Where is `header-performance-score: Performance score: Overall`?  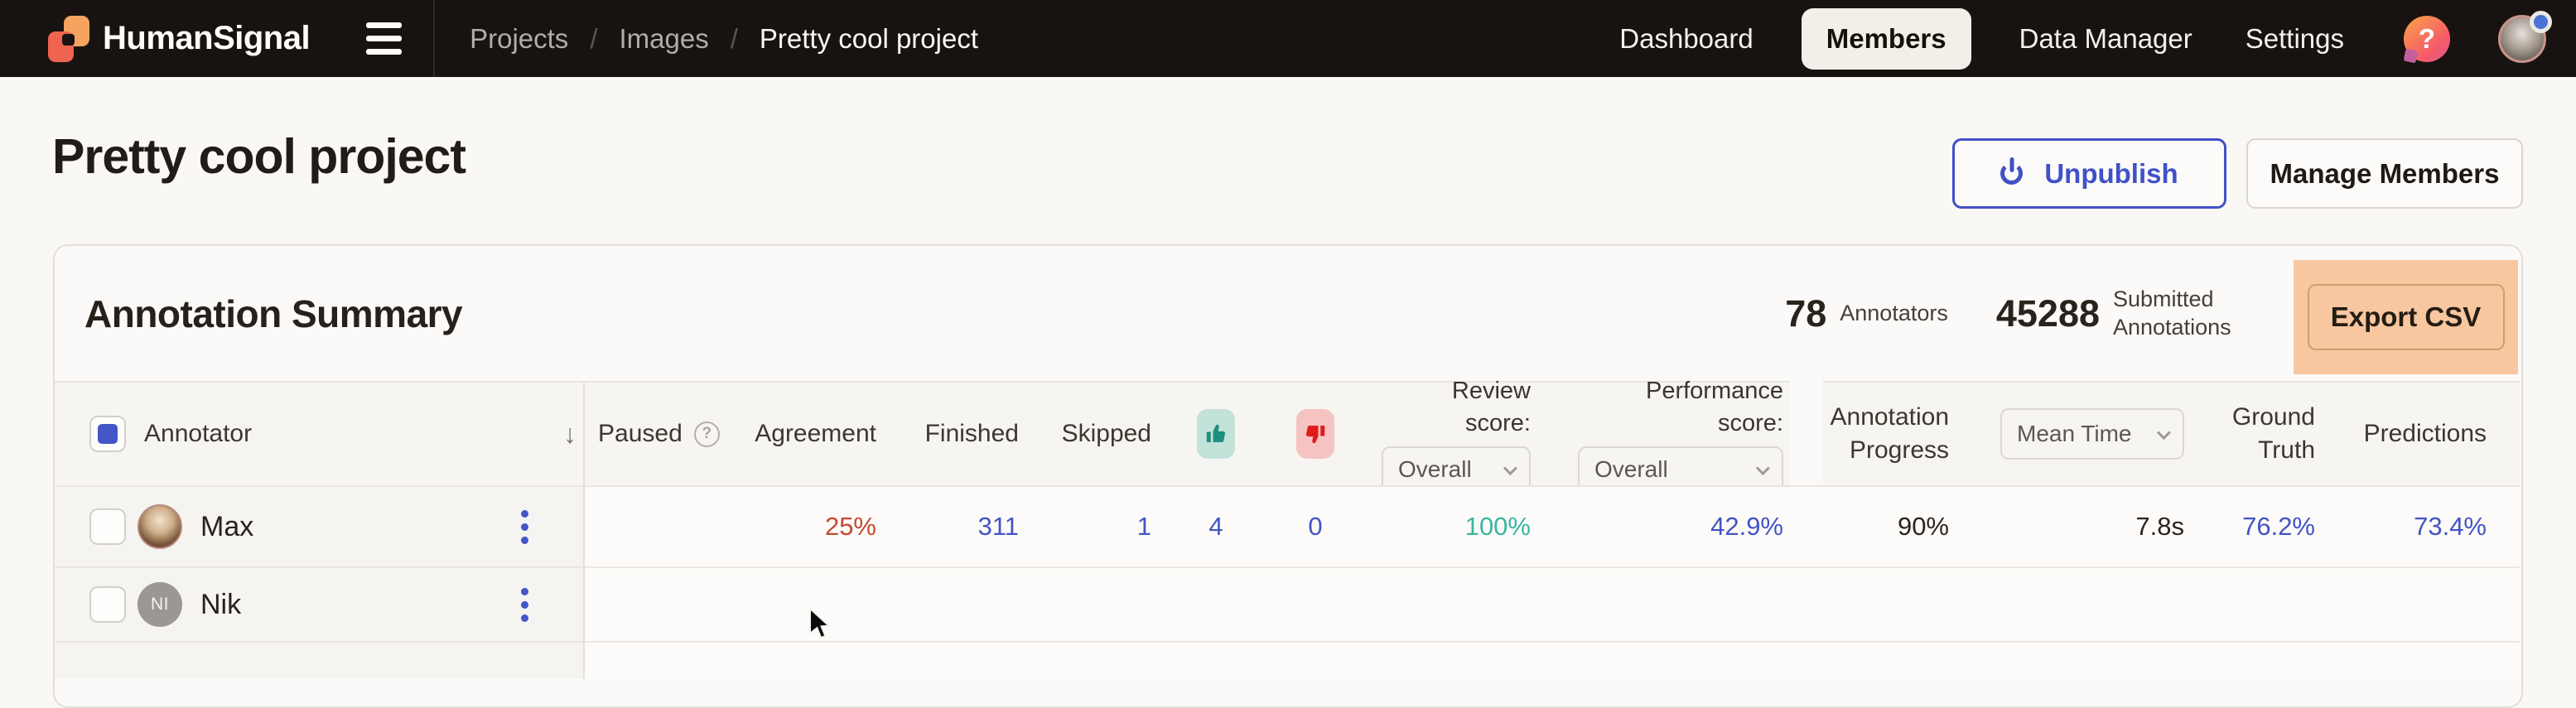 header-performance-score: Performance score: Overall is located at coordinates (1663, 436).